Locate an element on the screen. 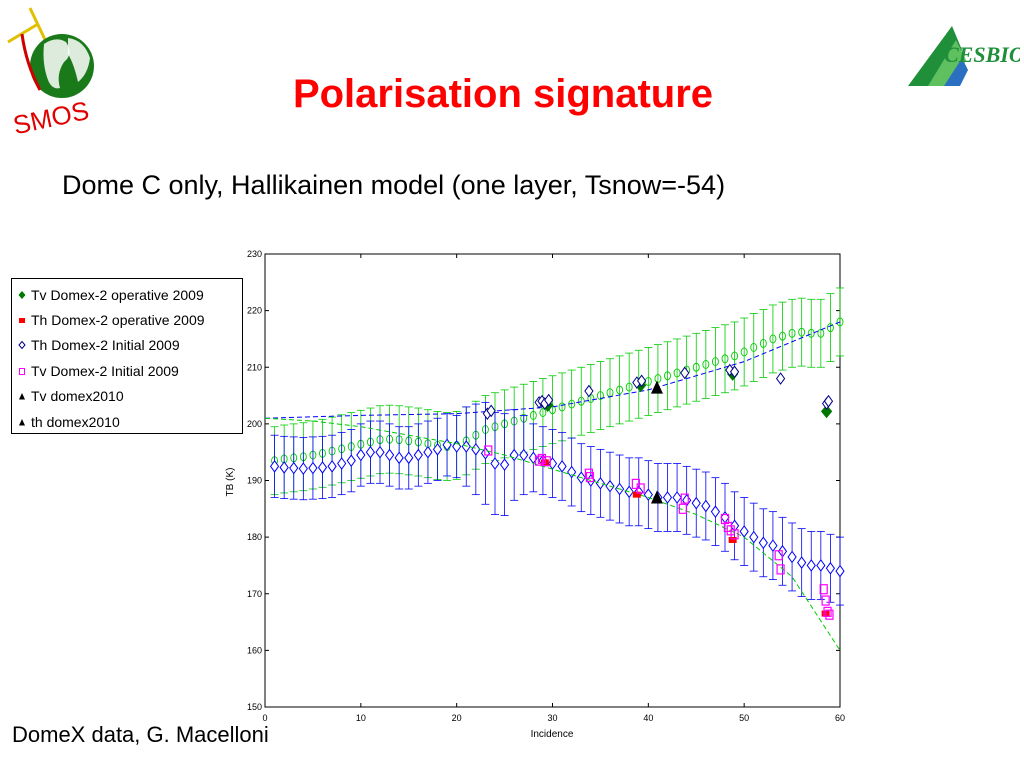  legend-label: th domex2010 is located at coordinates (75, 421).